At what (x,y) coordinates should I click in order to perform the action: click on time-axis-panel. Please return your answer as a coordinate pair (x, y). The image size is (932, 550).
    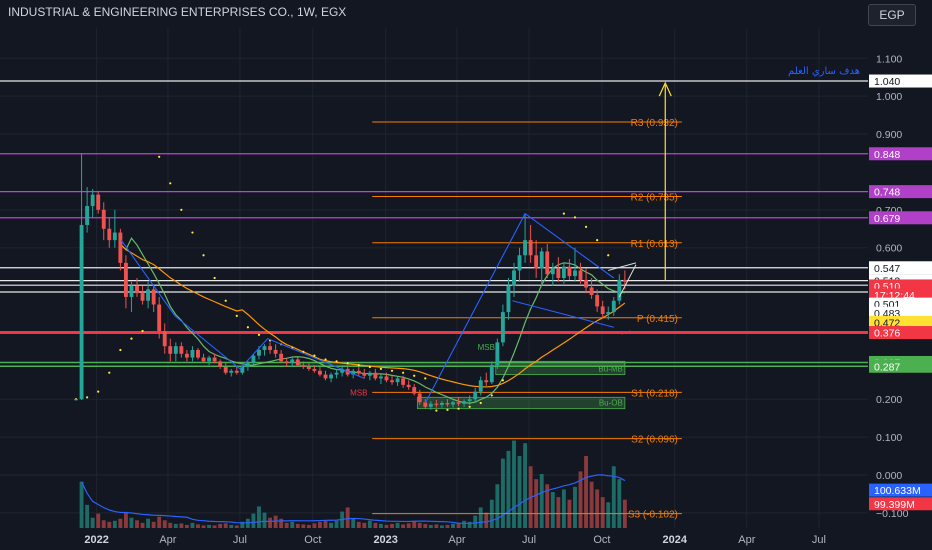
    Looking at the image, I should click on (466, 539).